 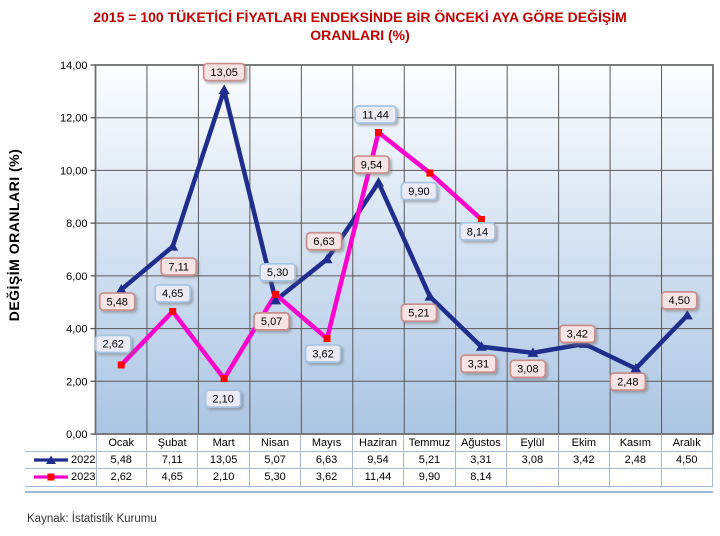 What do you see at coordinates (481, 460) in the screenshot?
I see `table-cell: 3,31` at bounding box center [481, 460].